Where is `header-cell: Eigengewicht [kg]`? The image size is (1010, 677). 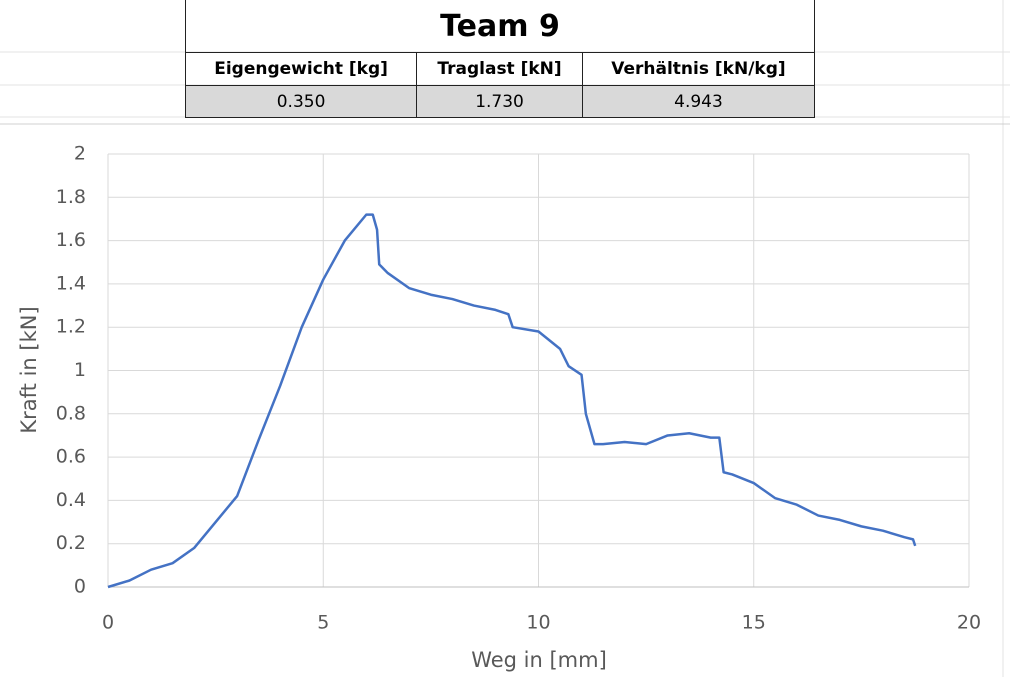 header-cell: Eigengewicht [kg] is located at coordinates (301, 69).